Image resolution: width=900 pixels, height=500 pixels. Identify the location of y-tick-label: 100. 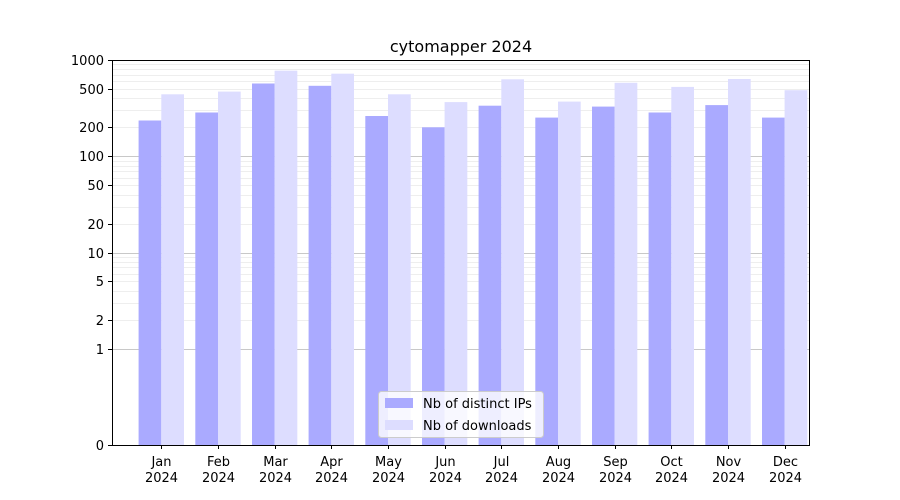
(91, 157).